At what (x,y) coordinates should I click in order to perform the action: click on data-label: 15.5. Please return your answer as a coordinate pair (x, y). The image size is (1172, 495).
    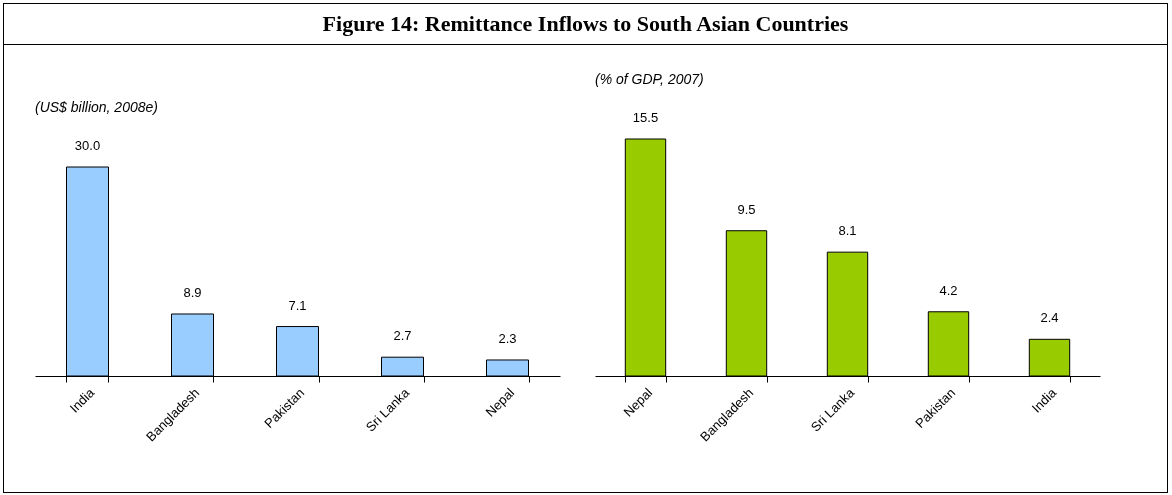
    Looking at the image, I should click on (645, 117).